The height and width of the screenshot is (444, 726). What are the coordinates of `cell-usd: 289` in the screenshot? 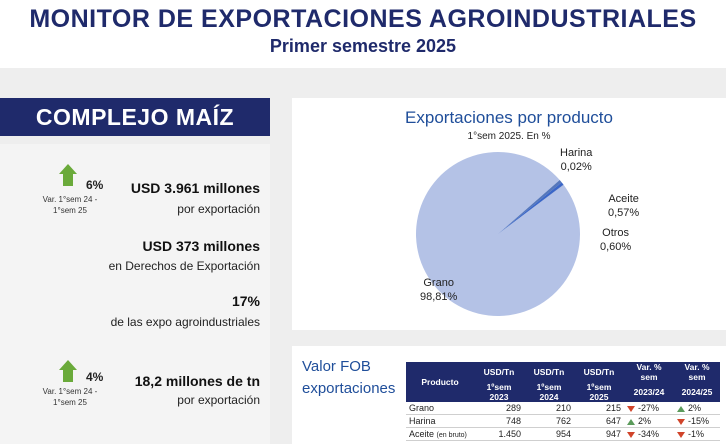 It's located at (499, 408).